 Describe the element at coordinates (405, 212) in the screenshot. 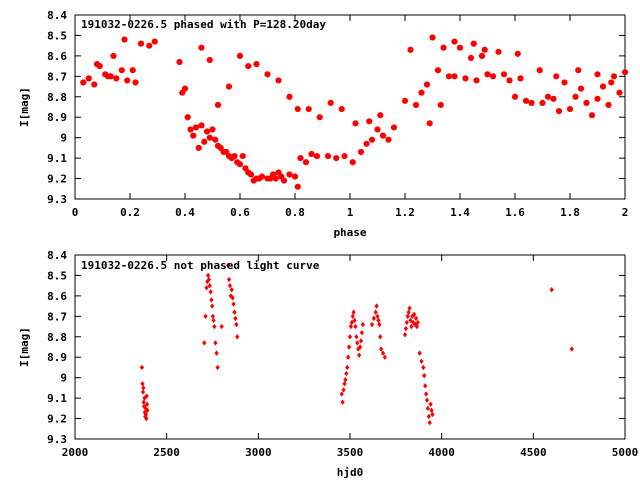

I see `phased-x-tick-label: 1.2` at that location.